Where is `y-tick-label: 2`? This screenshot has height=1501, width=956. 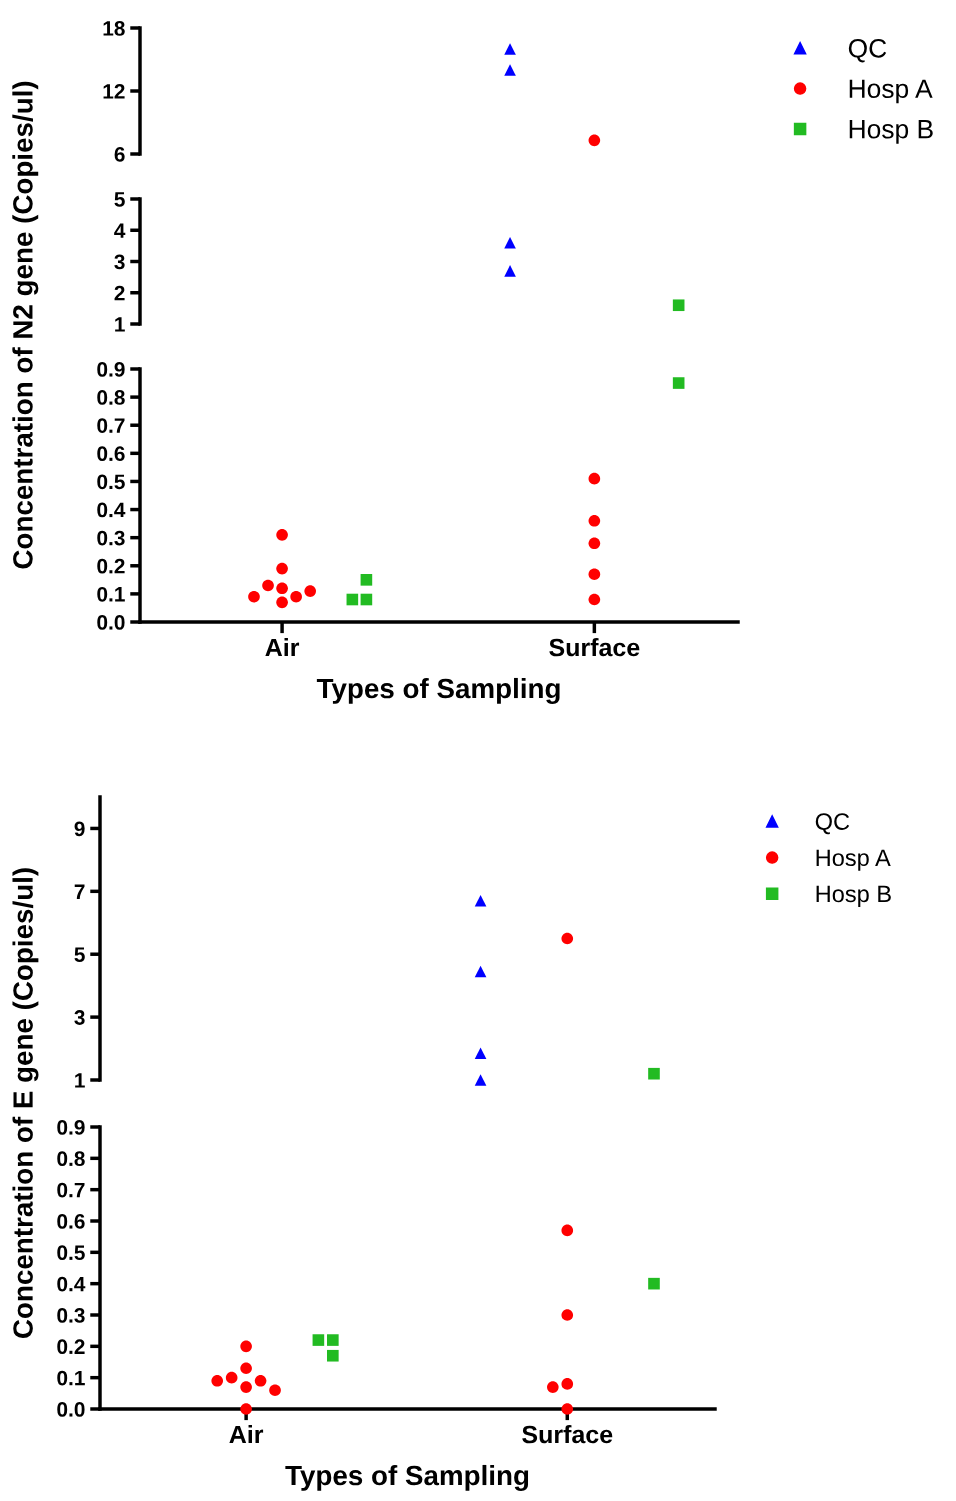 y-tick-label: 2 is located at coordinates (119, 293).